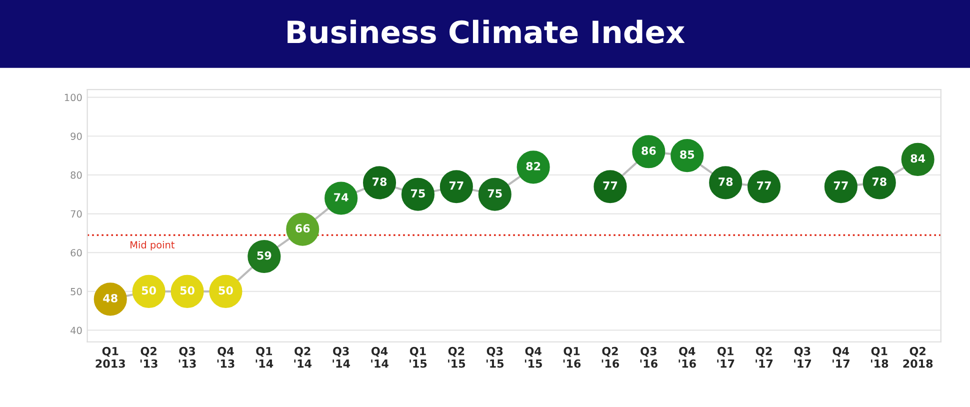 The image size is (970, 407). Describe the element at coordinates (918, 158) in the screenshot. I see `data-label: 84` at that location.